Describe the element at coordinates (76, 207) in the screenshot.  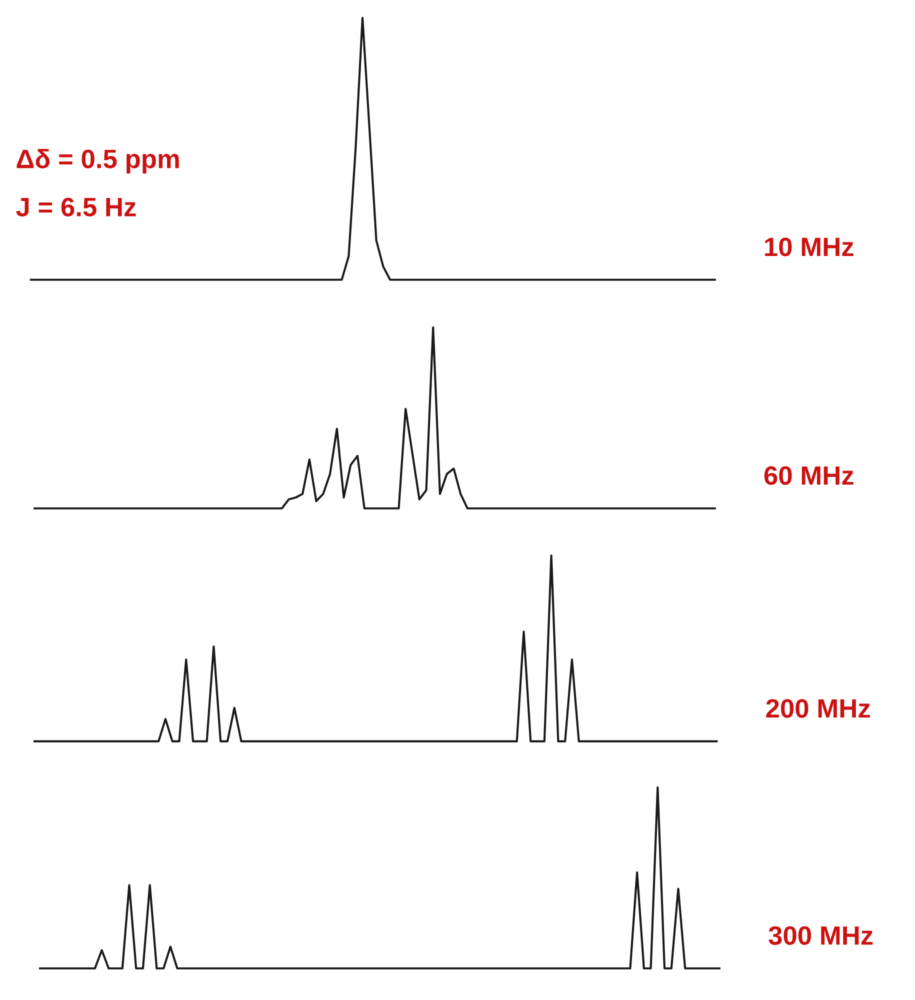
I see `annotation: J = 6.5 Hz` at that location.